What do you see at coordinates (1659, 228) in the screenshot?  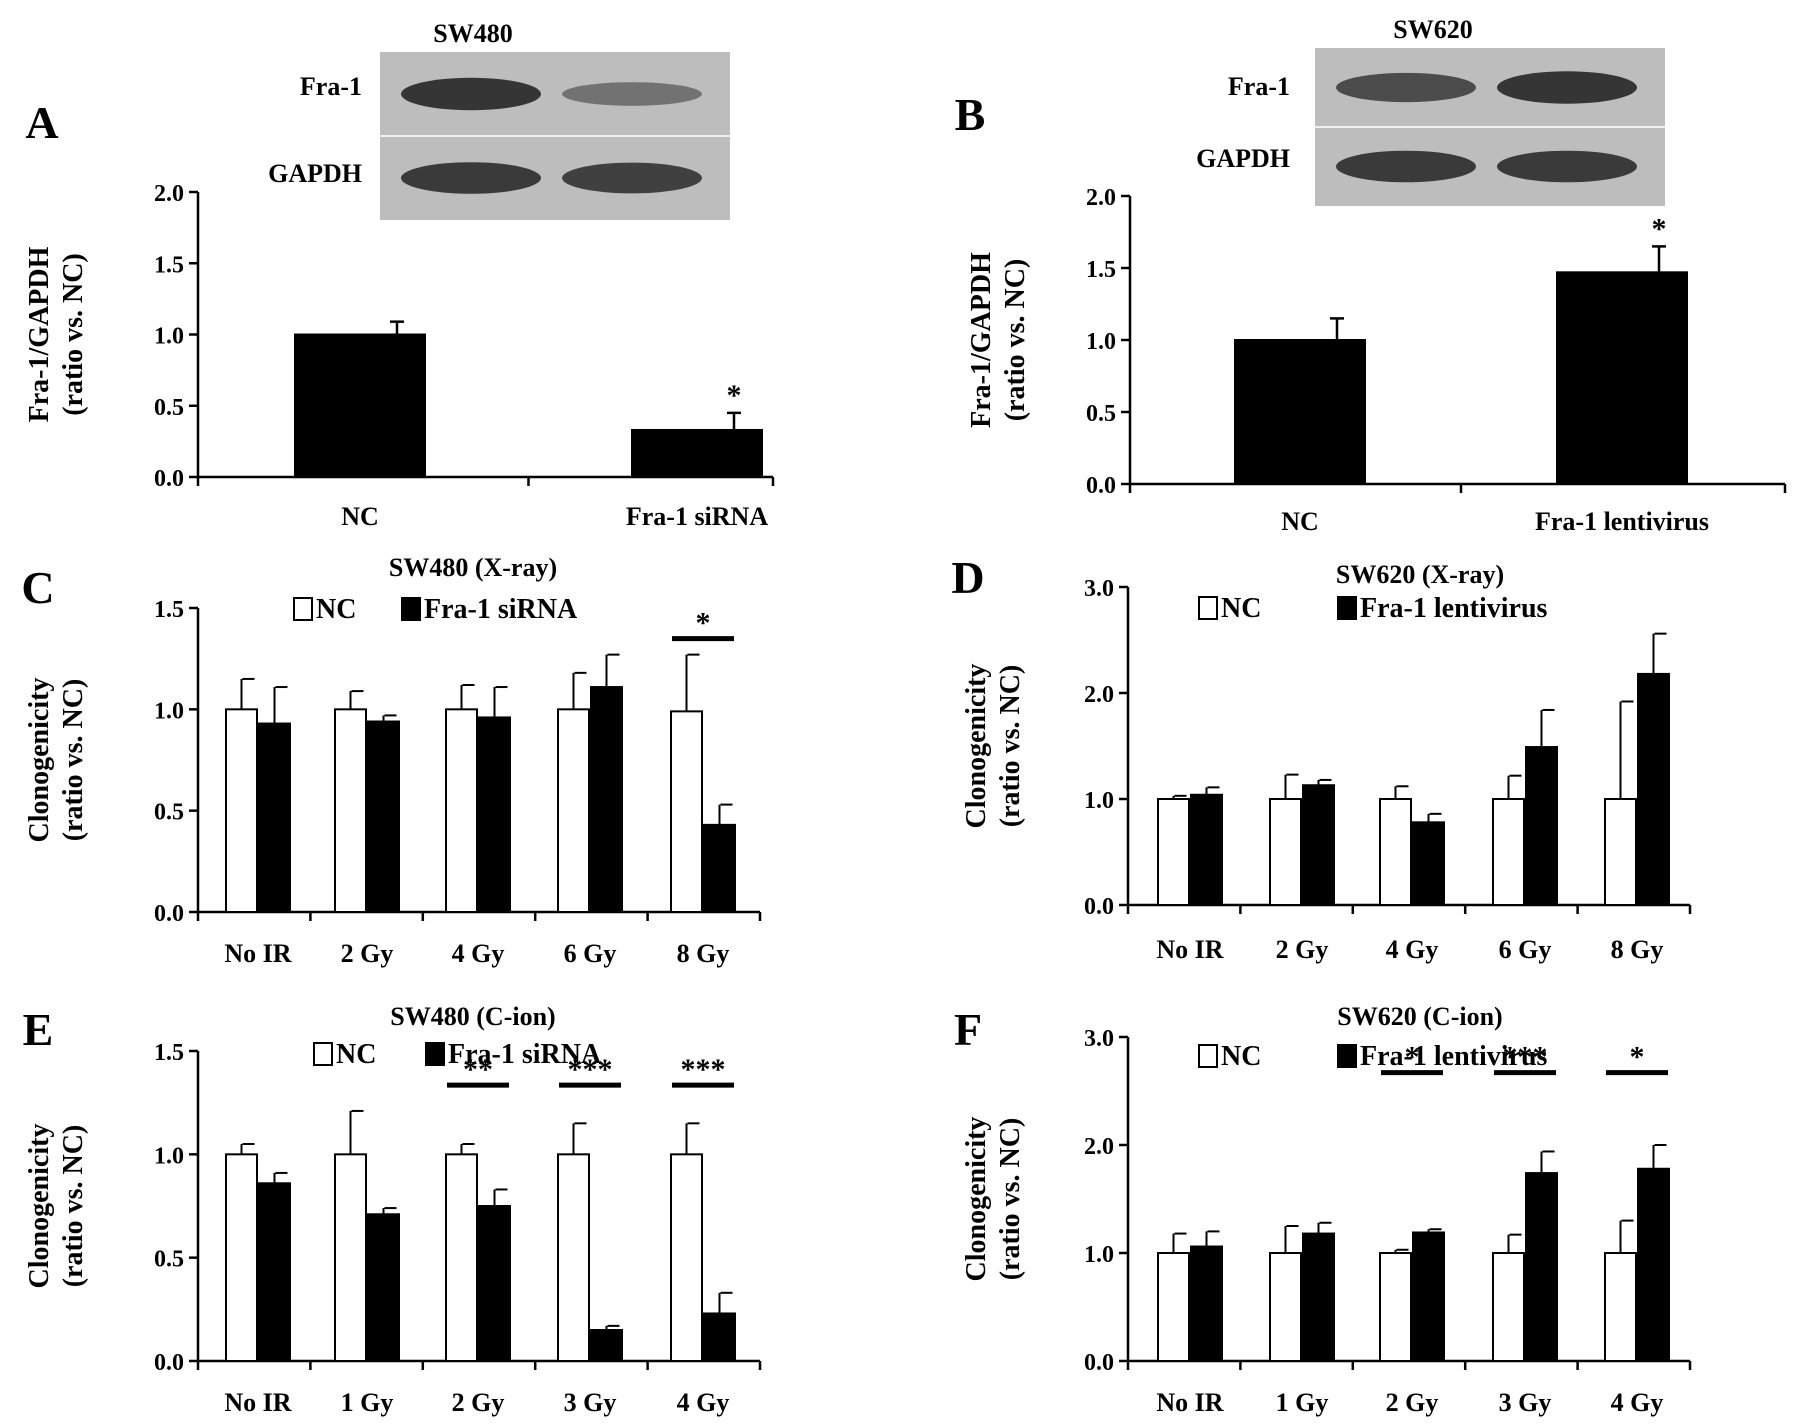 I see `significance-marker: *` at bounding box center [1659, 228].